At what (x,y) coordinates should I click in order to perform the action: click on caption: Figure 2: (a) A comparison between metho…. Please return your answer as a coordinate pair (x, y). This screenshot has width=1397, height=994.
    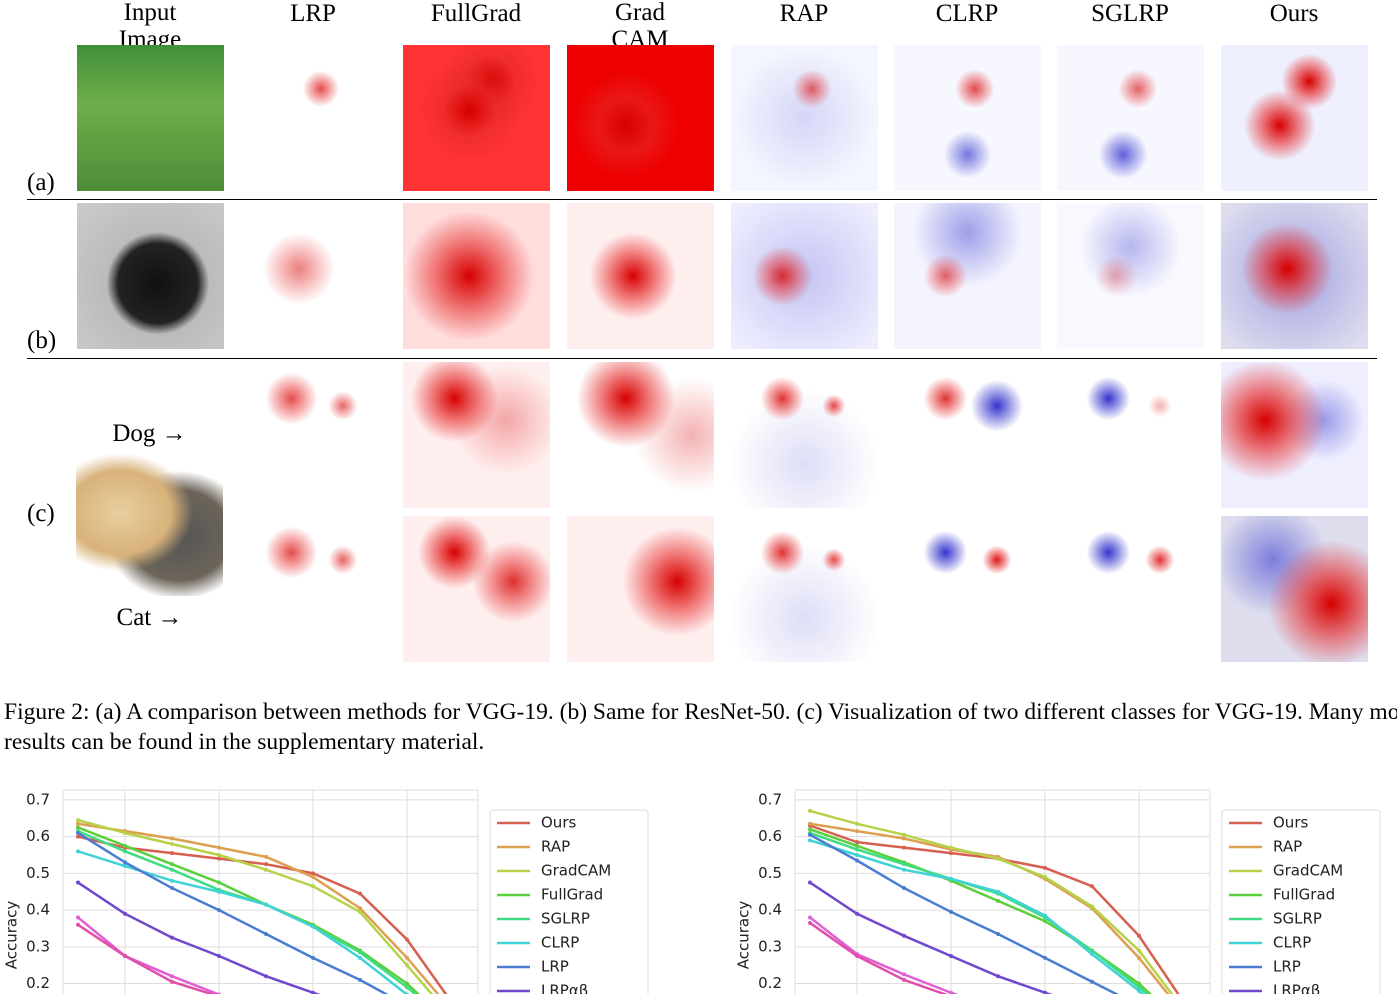
    Looking at the image, I should click on (700, 727).